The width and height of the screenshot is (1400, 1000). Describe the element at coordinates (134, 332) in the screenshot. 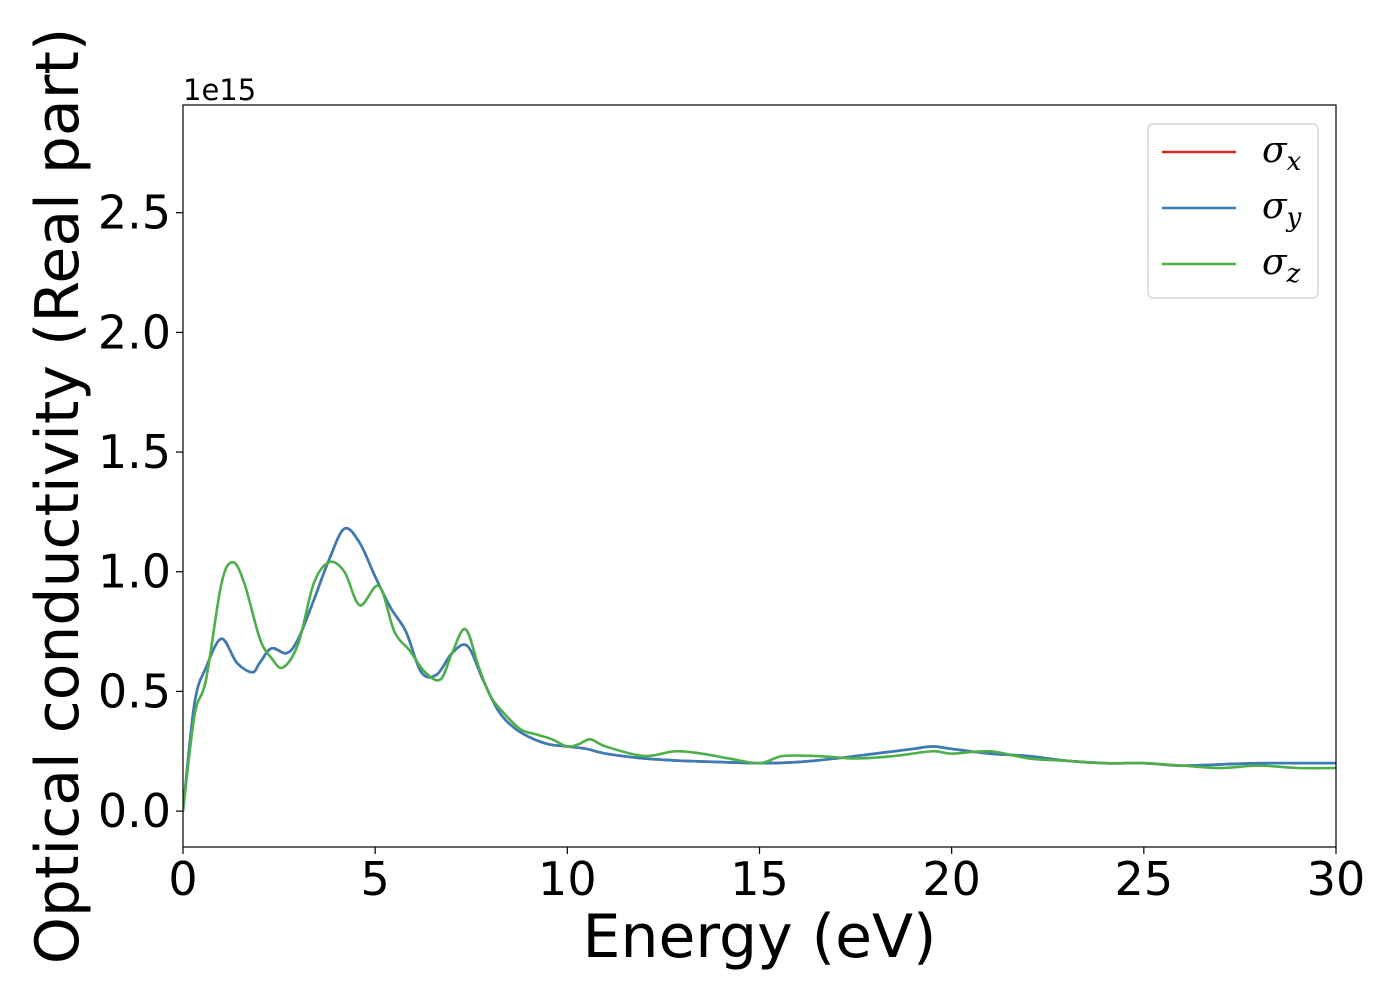

I see `y-tick-label: 2.0` at that location.